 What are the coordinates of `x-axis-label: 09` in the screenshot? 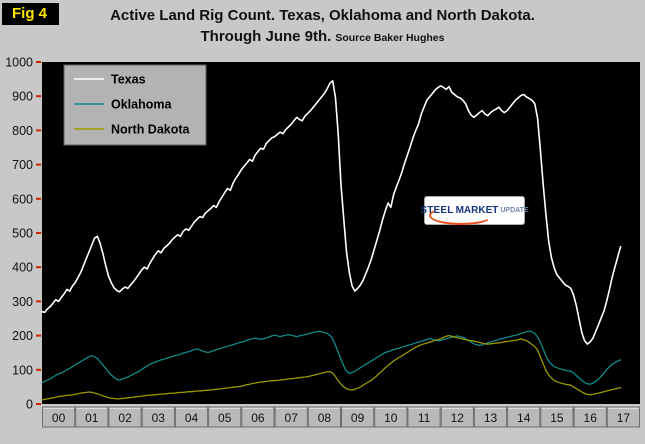 It's located at (358, 418).